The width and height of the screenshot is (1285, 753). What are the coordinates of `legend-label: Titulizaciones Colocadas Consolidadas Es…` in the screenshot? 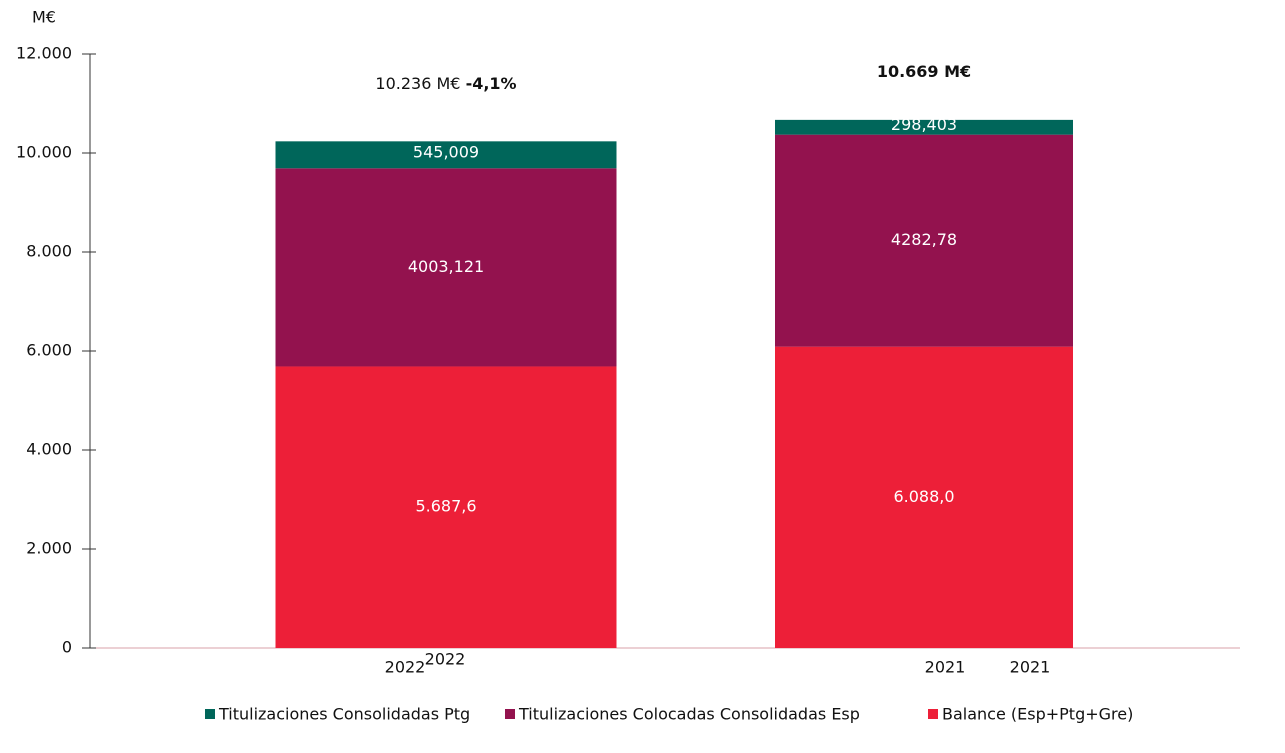 It's located at (689, 714).